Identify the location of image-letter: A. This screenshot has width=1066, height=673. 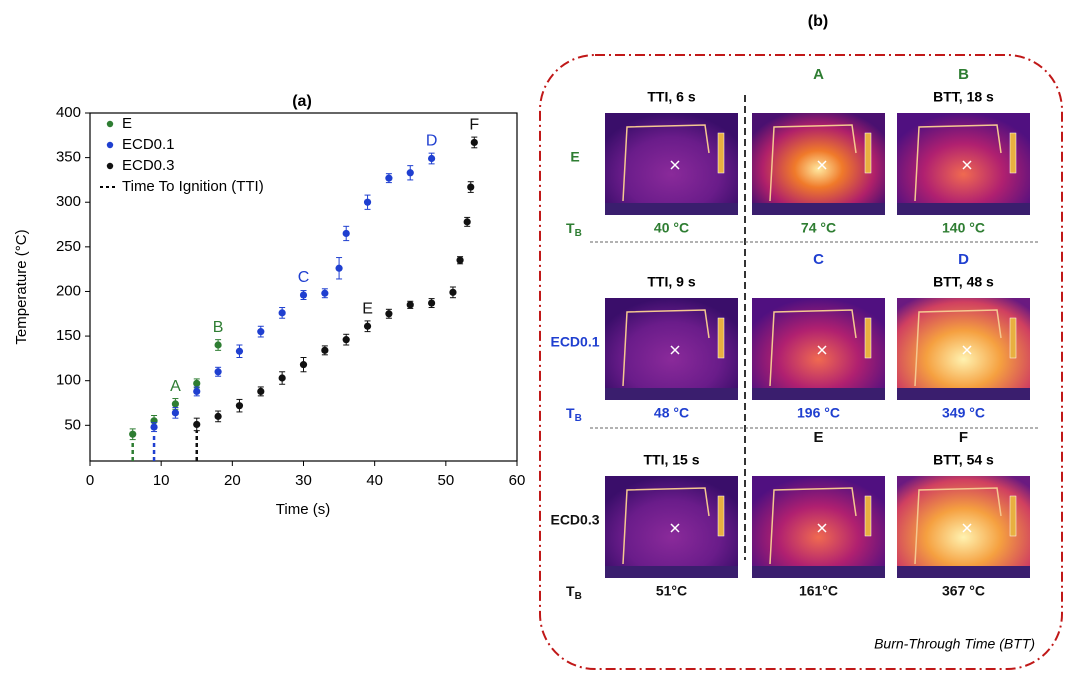
(818, 74).